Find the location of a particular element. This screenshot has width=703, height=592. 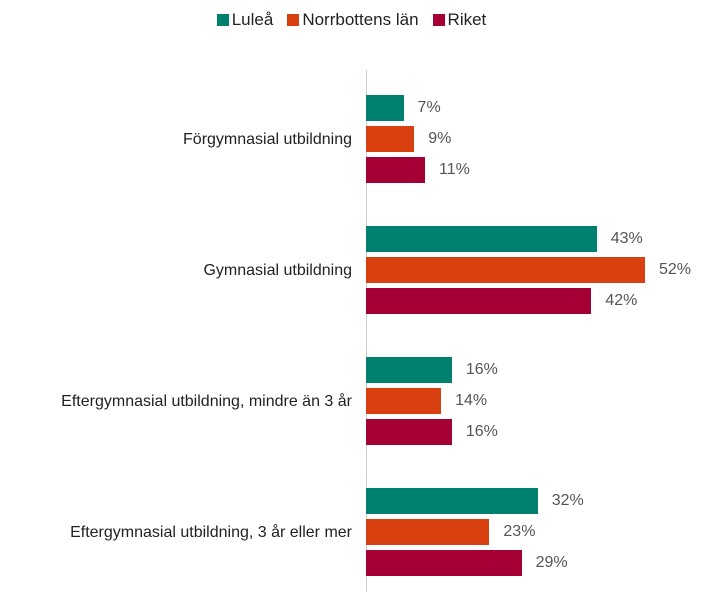

value-label: 9% is located at coordinates (440, 138).